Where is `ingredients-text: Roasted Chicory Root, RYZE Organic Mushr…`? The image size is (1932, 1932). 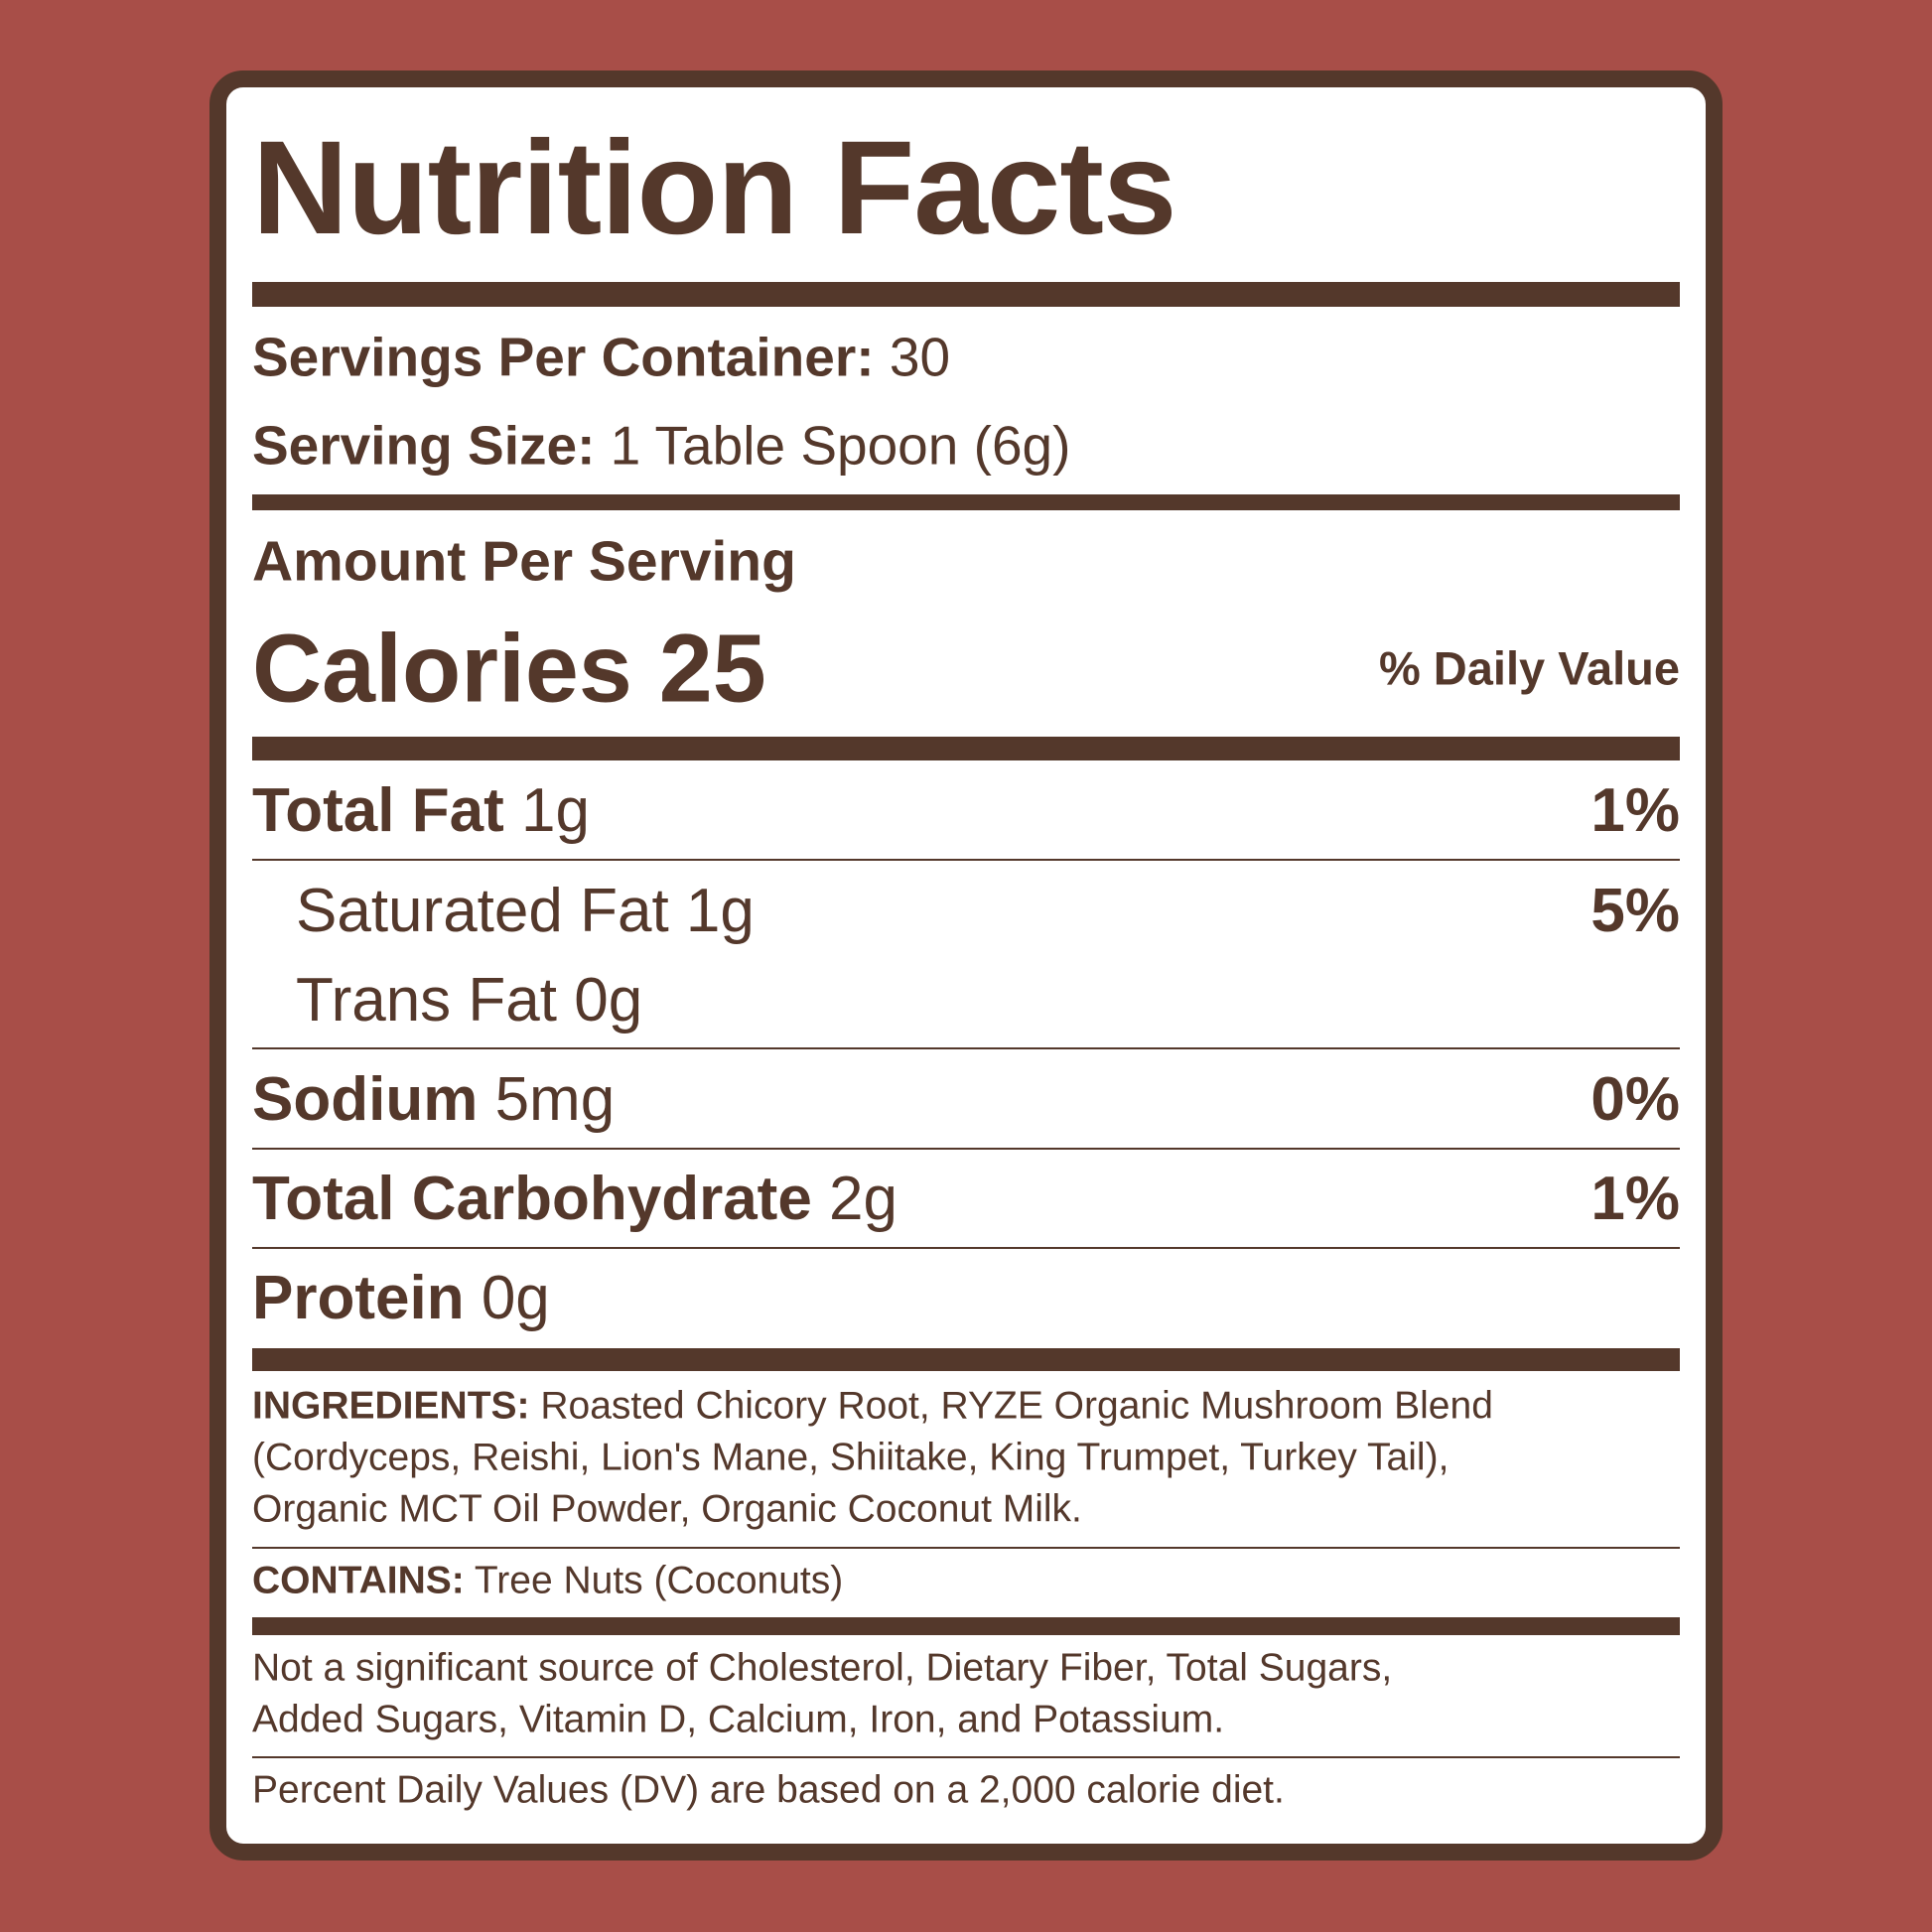
ingredients-text: Roasted Chicory Root, RYZE Organic Mushr… is located at coordinates (1016, 1406).